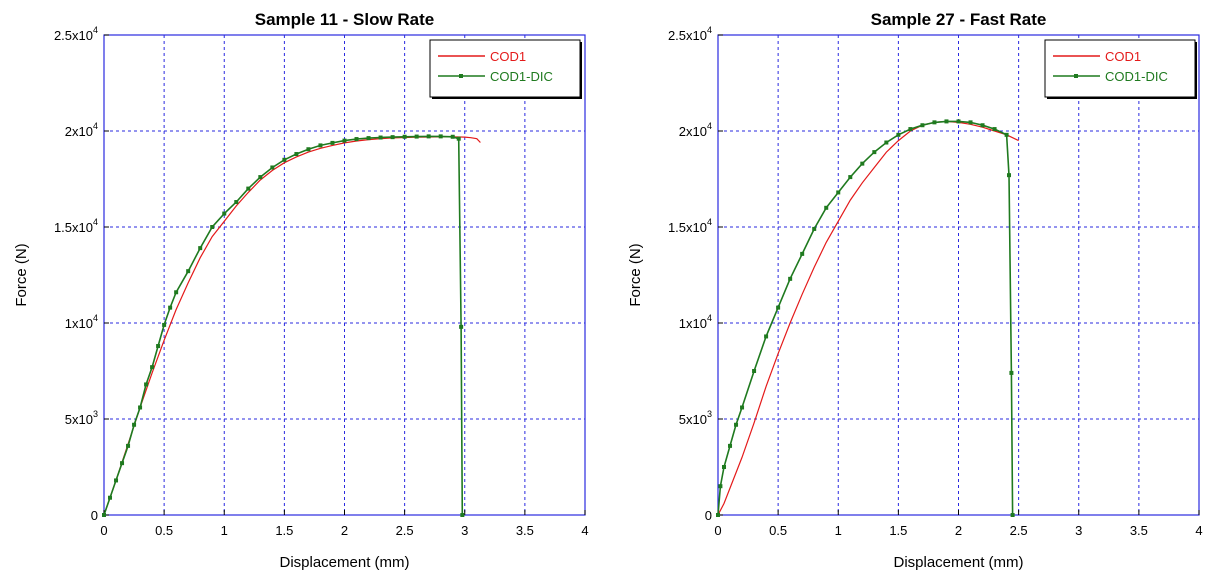  I want to click on x-tick-label: 0.5, so click(778, 530).